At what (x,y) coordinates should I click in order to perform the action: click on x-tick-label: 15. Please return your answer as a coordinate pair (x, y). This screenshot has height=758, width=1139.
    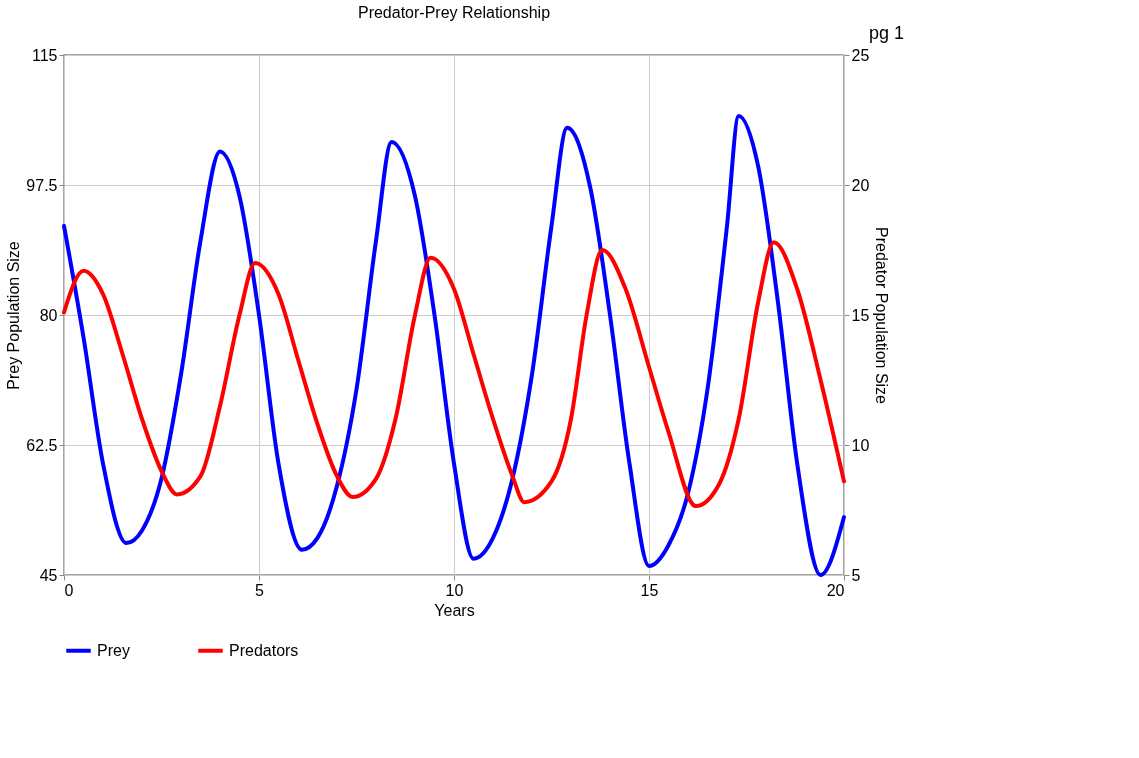
    Looking at the image, I should click on (649, 590).